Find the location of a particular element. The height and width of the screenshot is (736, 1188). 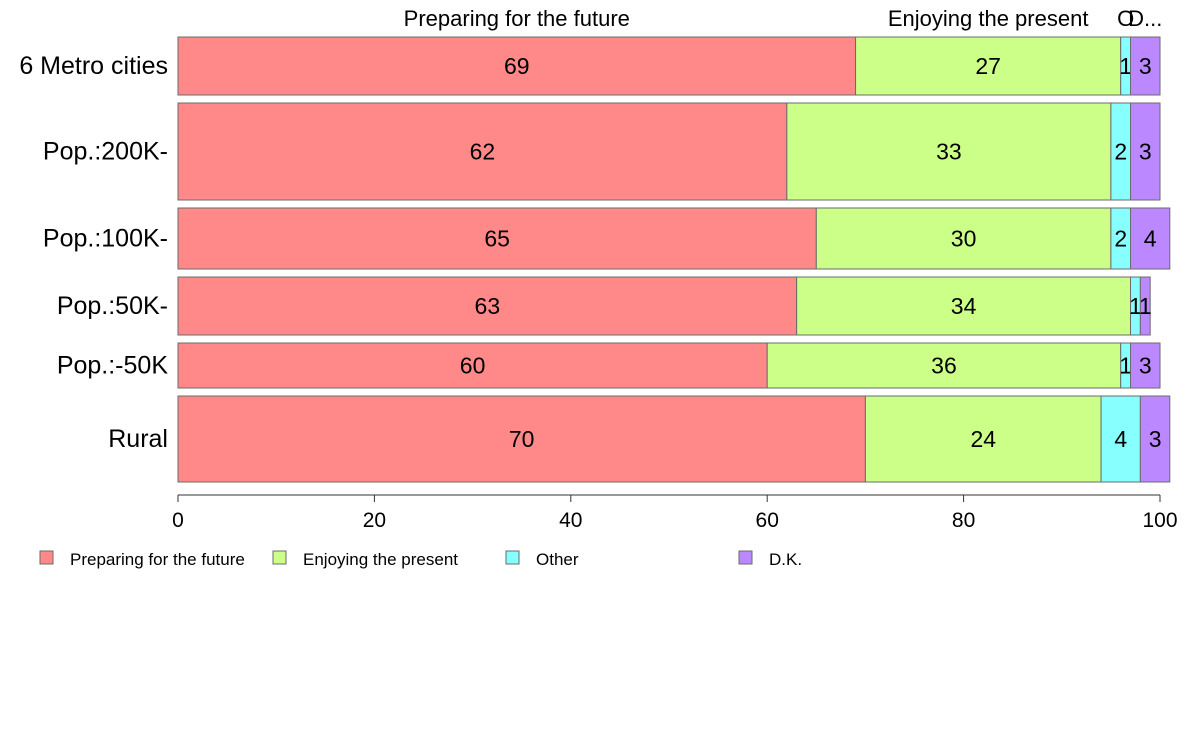

category-label: Pop.:50K- is located at coordinates (112, 306).